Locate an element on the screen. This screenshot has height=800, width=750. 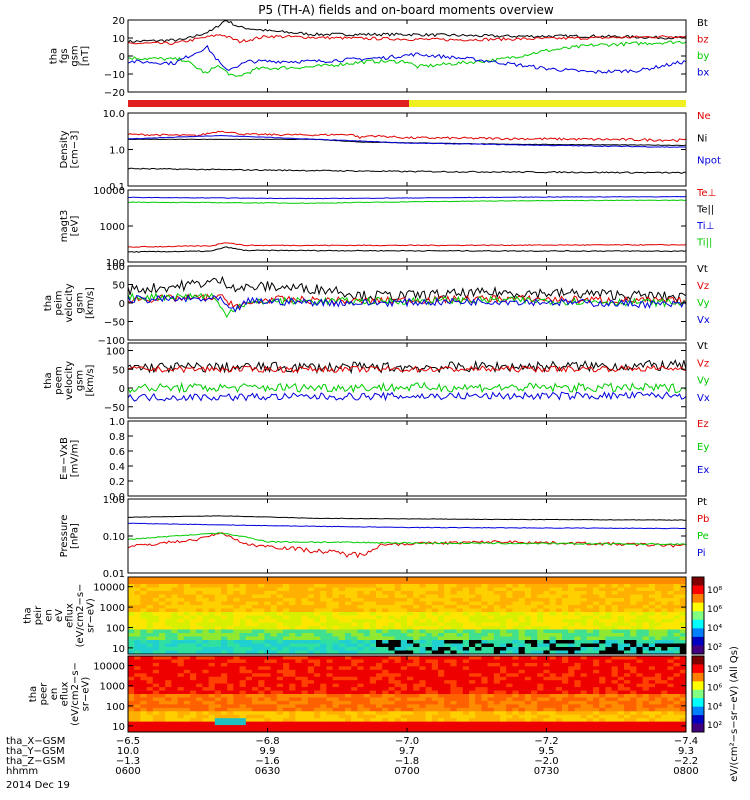
y-tick-label: −10 is located at coordinates (114, 75).